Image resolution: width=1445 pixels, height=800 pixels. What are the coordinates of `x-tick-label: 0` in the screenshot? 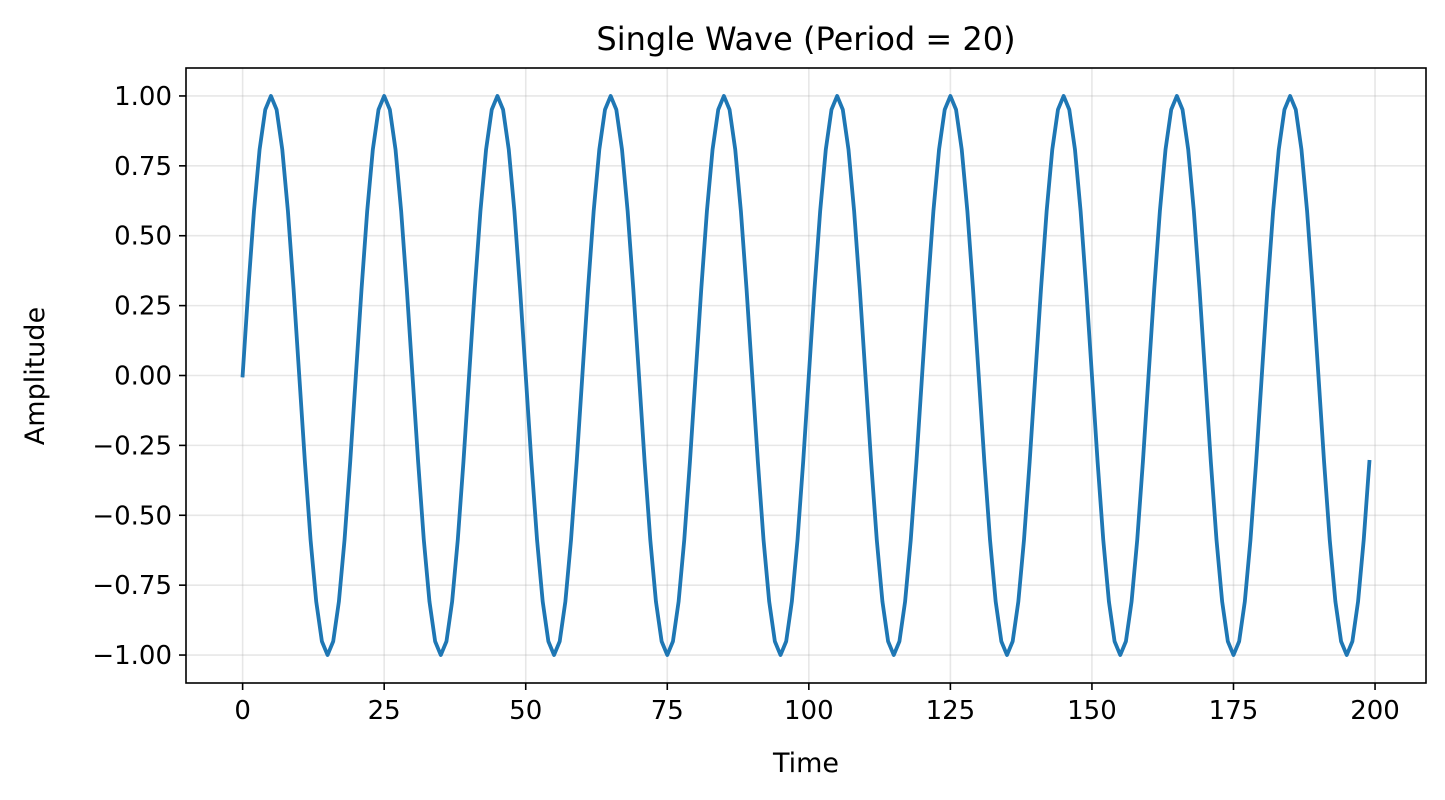 It's located at (242, 711).